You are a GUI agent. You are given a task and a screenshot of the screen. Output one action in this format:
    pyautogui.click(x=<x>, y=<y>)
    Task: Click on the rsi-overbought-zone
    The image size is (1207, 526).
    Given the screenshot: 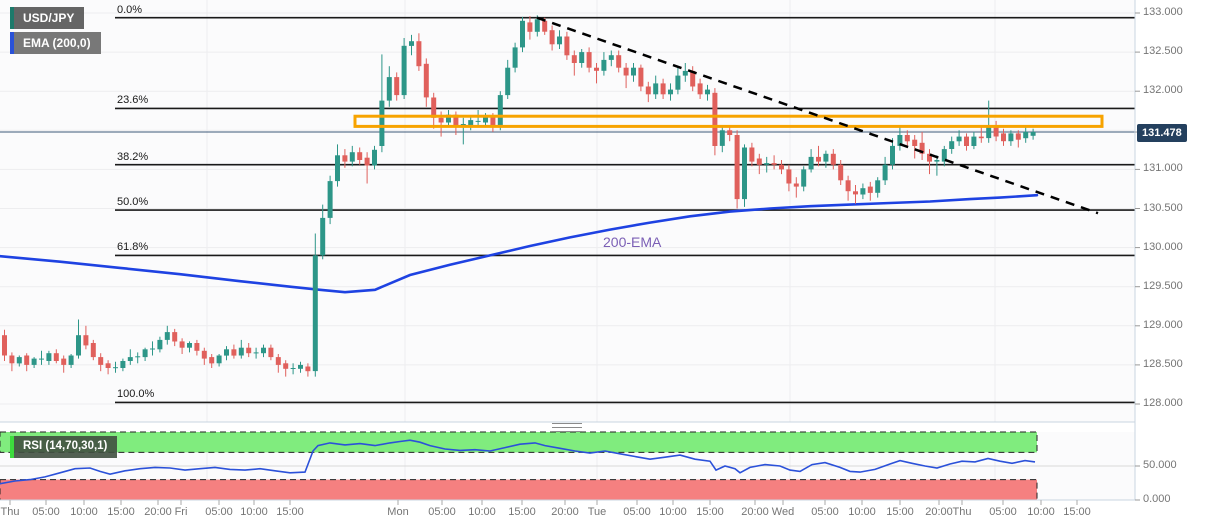 What is the action you would take?
    pyautogui.click(x=519, y=442)
    